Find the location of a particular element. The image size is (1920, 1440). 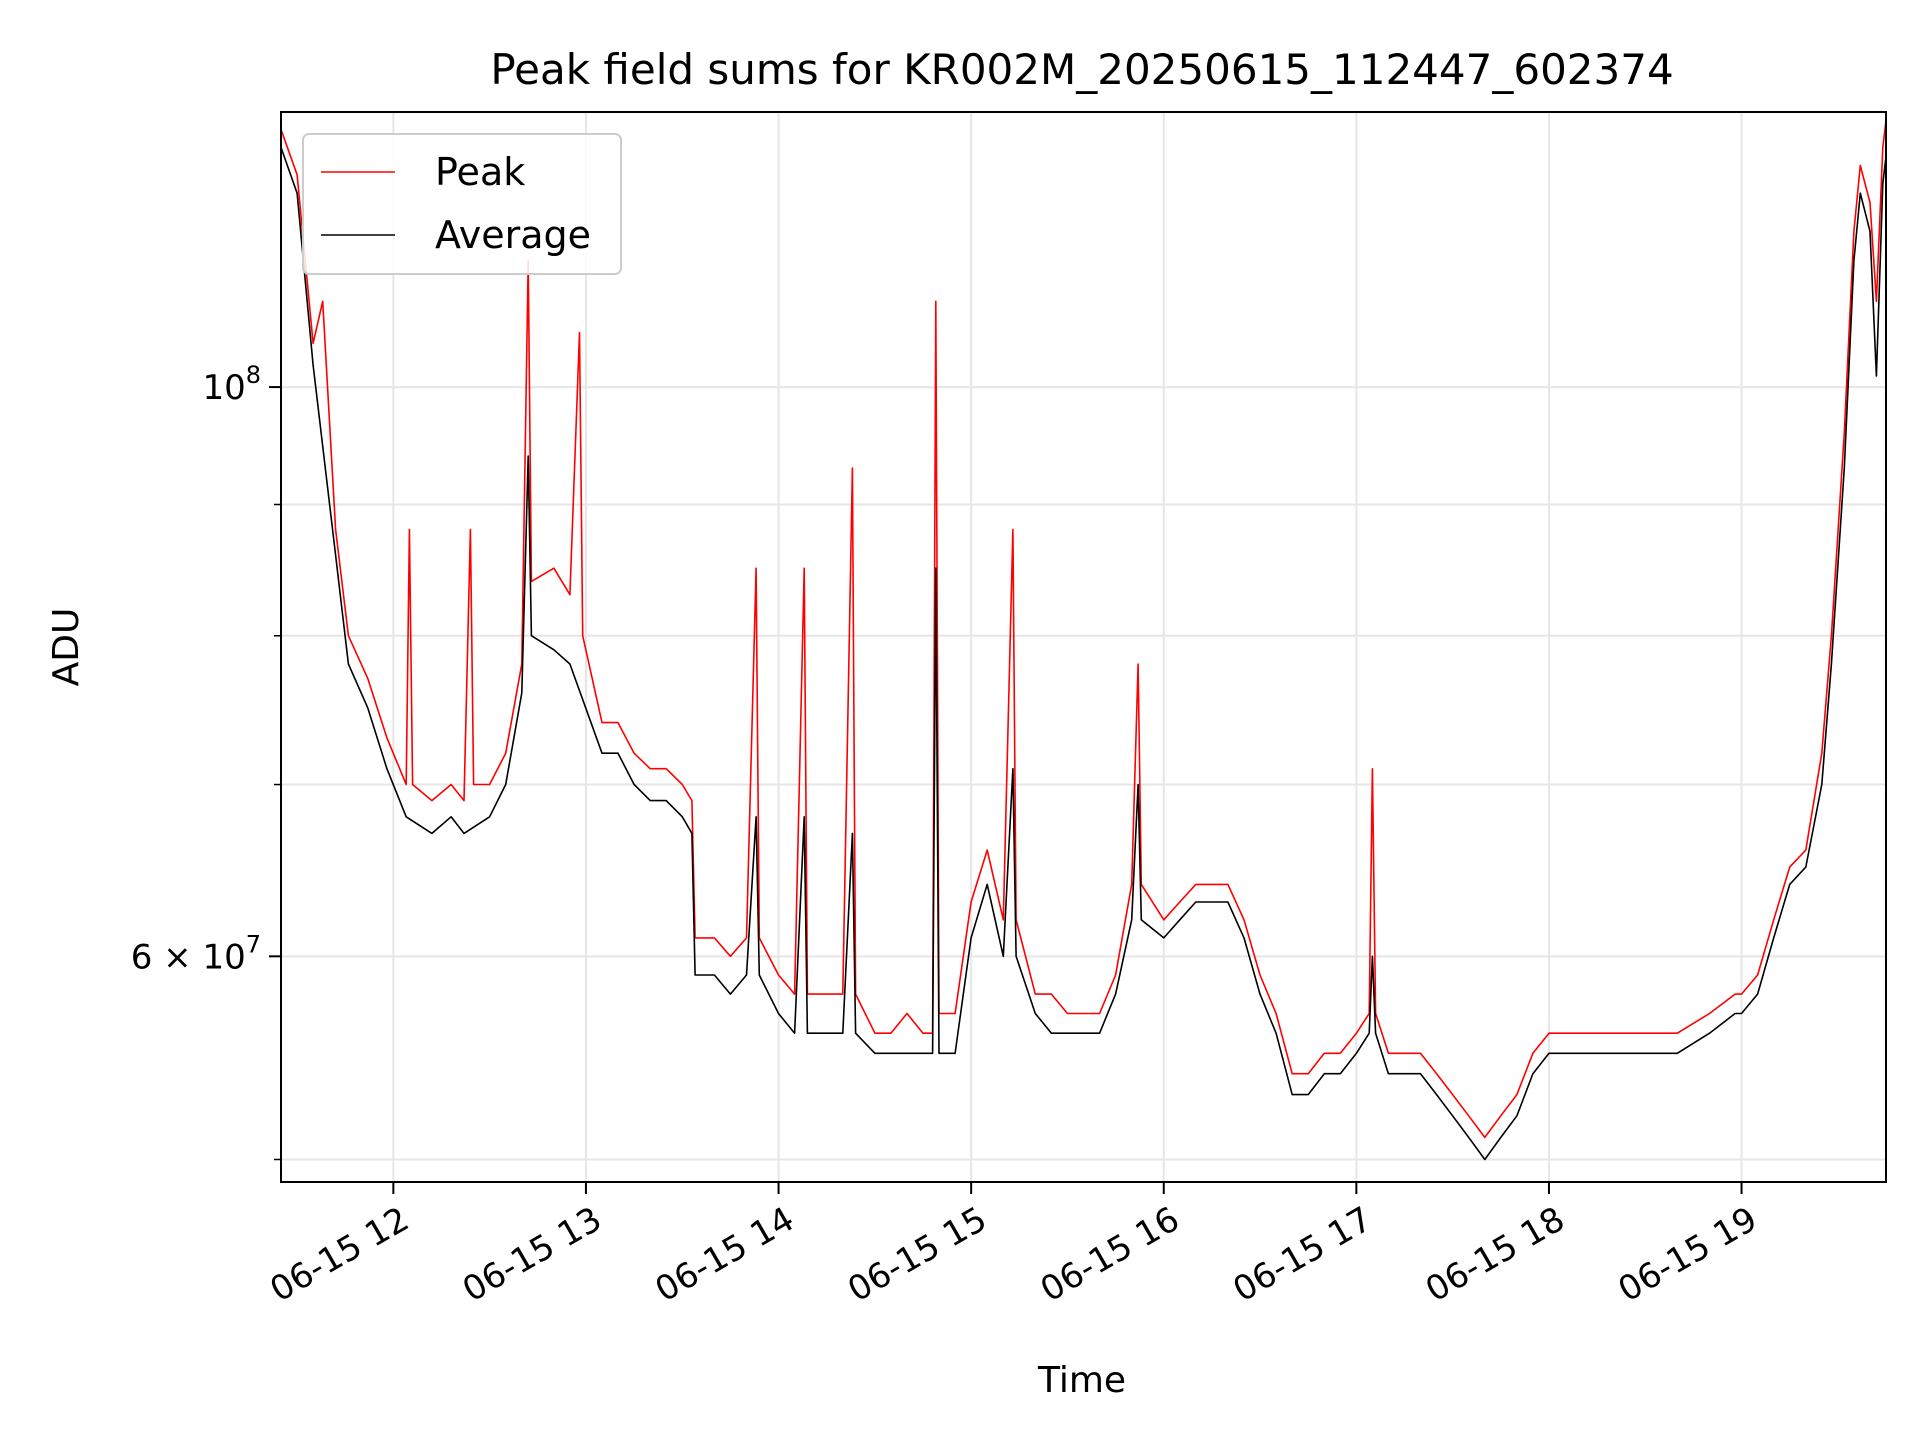

x-axis-label: Time is located at coordinates (1081, 1380).